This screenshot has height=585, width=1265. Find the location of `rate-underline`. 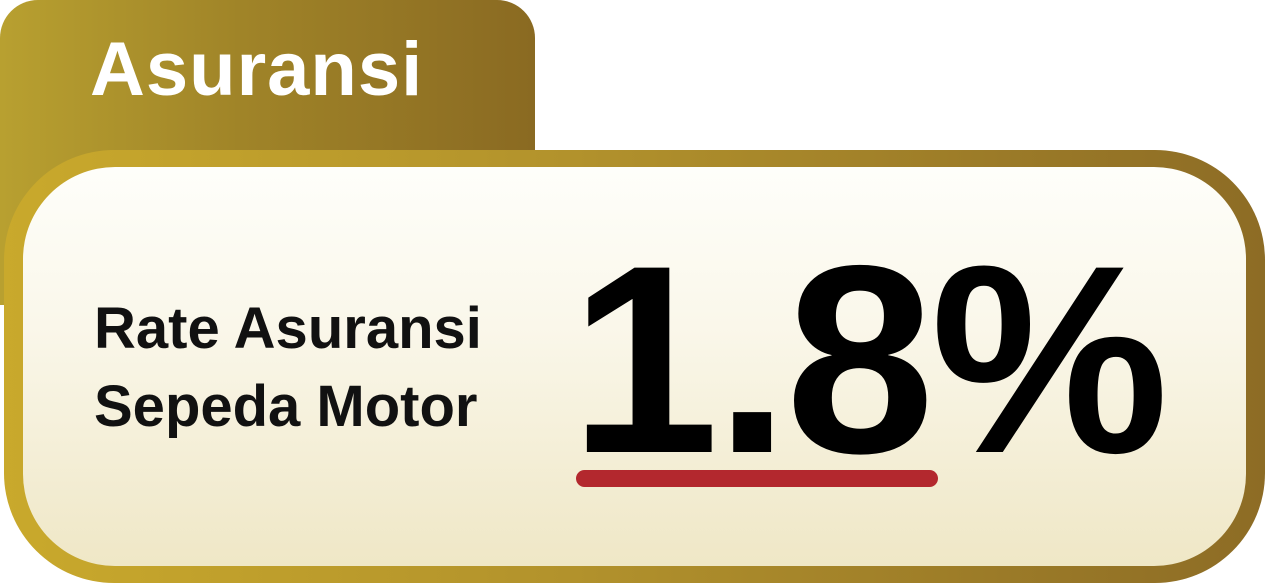

rate-underline is located at coordinates (757, 478).